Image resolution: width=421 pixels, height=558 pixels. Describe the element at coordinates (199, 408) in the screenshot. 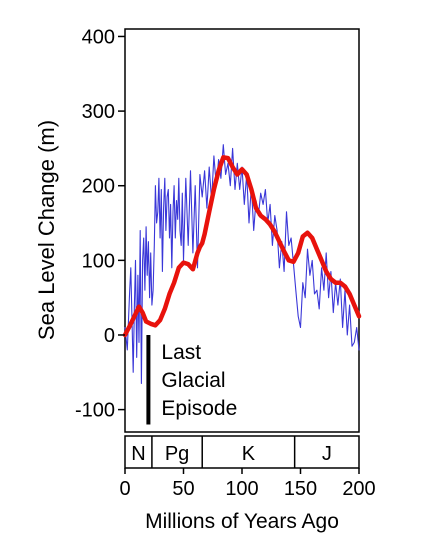

I see `annotation-text: Episode` at that location.